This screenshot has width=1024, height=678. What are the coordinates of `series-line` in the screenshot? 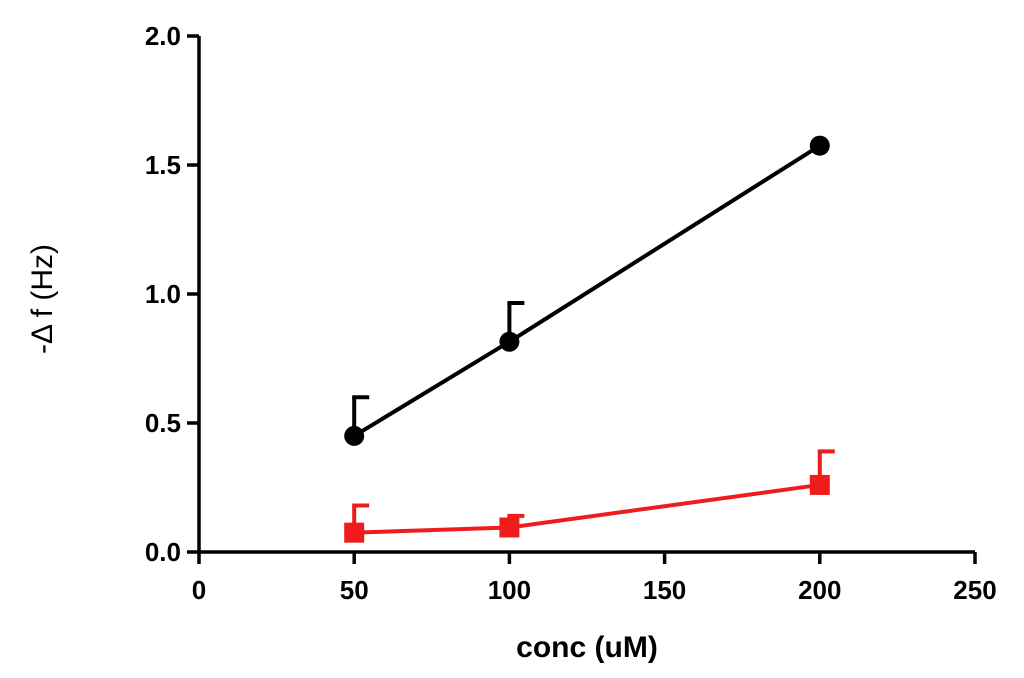 It's located at (587, 508).